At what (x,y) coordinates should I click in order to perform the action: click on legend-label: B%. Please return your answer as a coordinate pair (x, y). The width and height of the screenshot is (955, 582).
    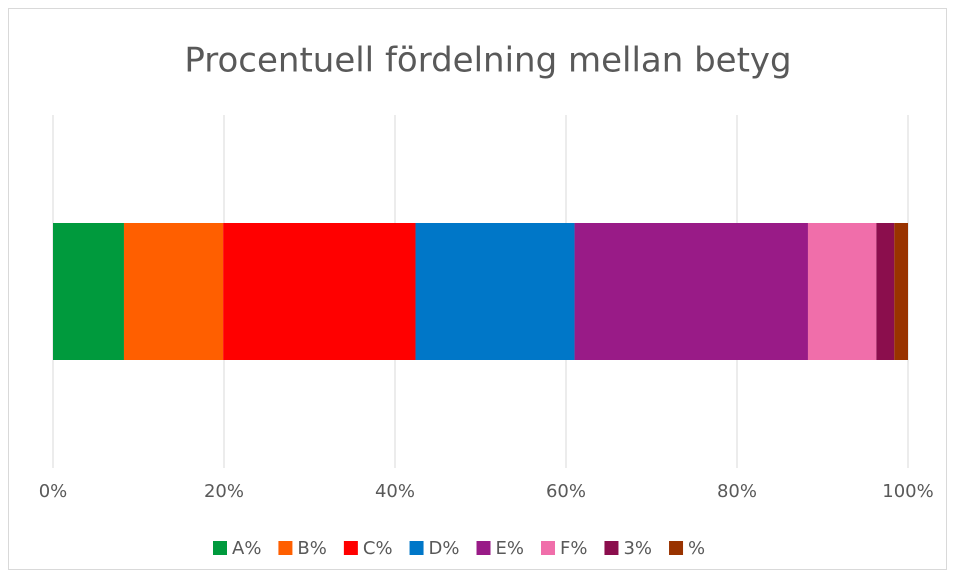
    Looking at the image, I should click on (311, 548).